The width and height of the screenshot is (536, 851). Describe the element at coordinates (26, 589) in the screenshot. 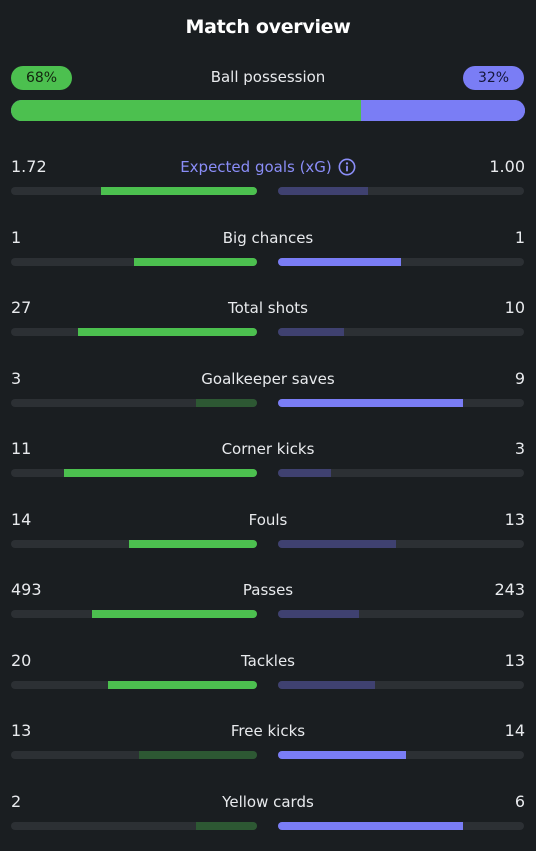

I see `stat-home-value: 493` at that location.